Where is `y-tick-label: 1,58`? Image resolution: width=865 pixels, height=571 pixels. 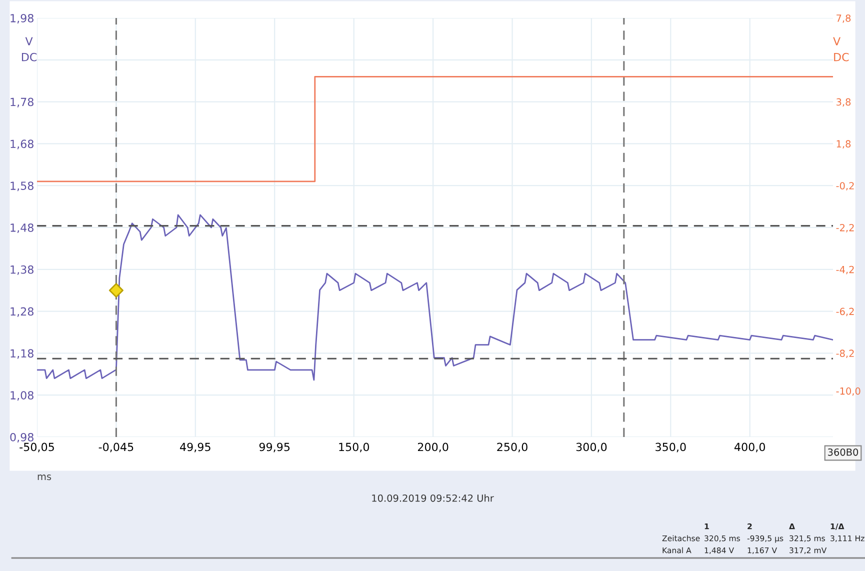 y-tick-label: 1,58 is located at coordinates (22, 187).